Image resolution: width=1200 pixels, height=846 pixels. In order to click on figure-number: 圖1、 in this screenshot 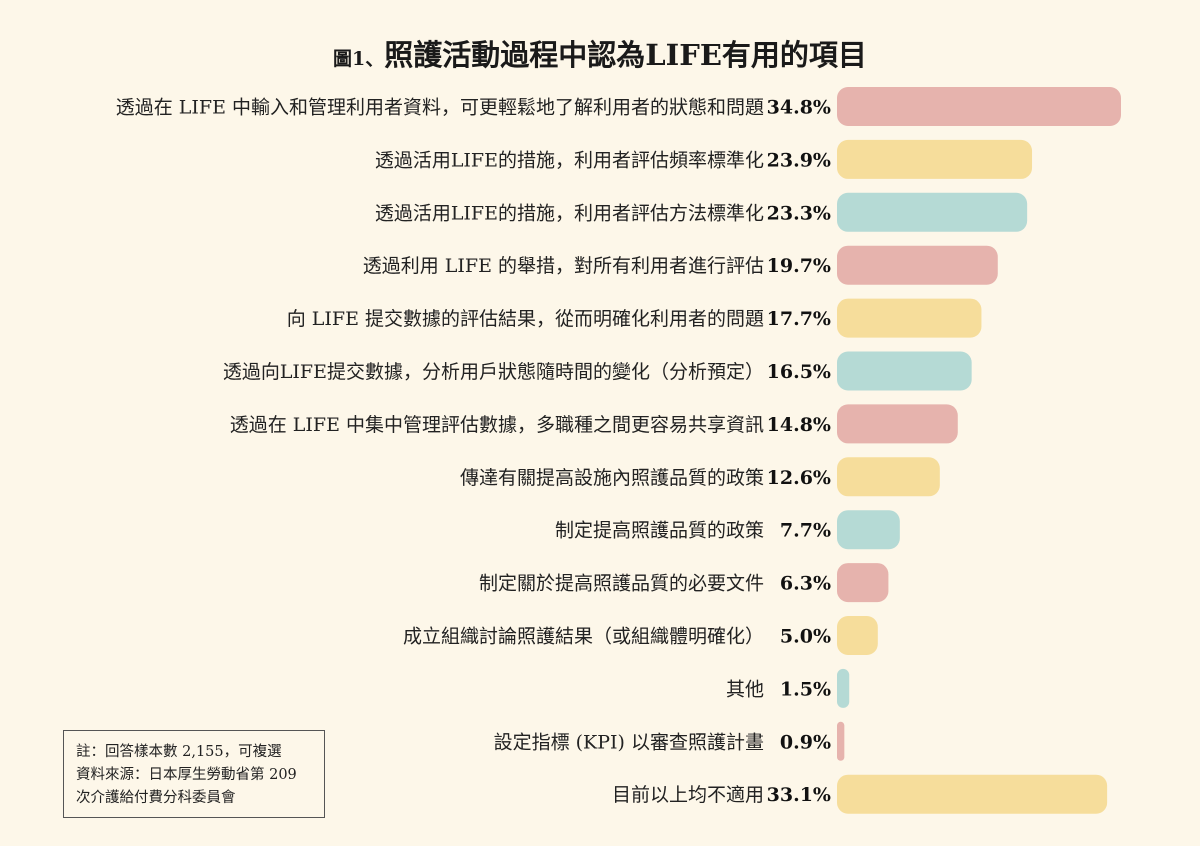, I will do `click(359, 59)`.